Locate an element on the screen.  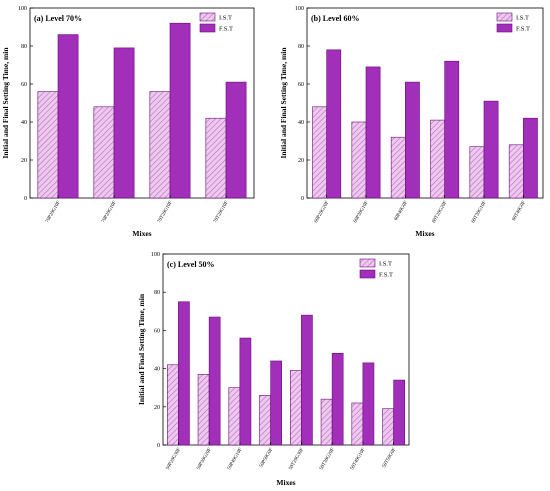
panel-title: (c) Level 50% is located at coordinates (191, 264).